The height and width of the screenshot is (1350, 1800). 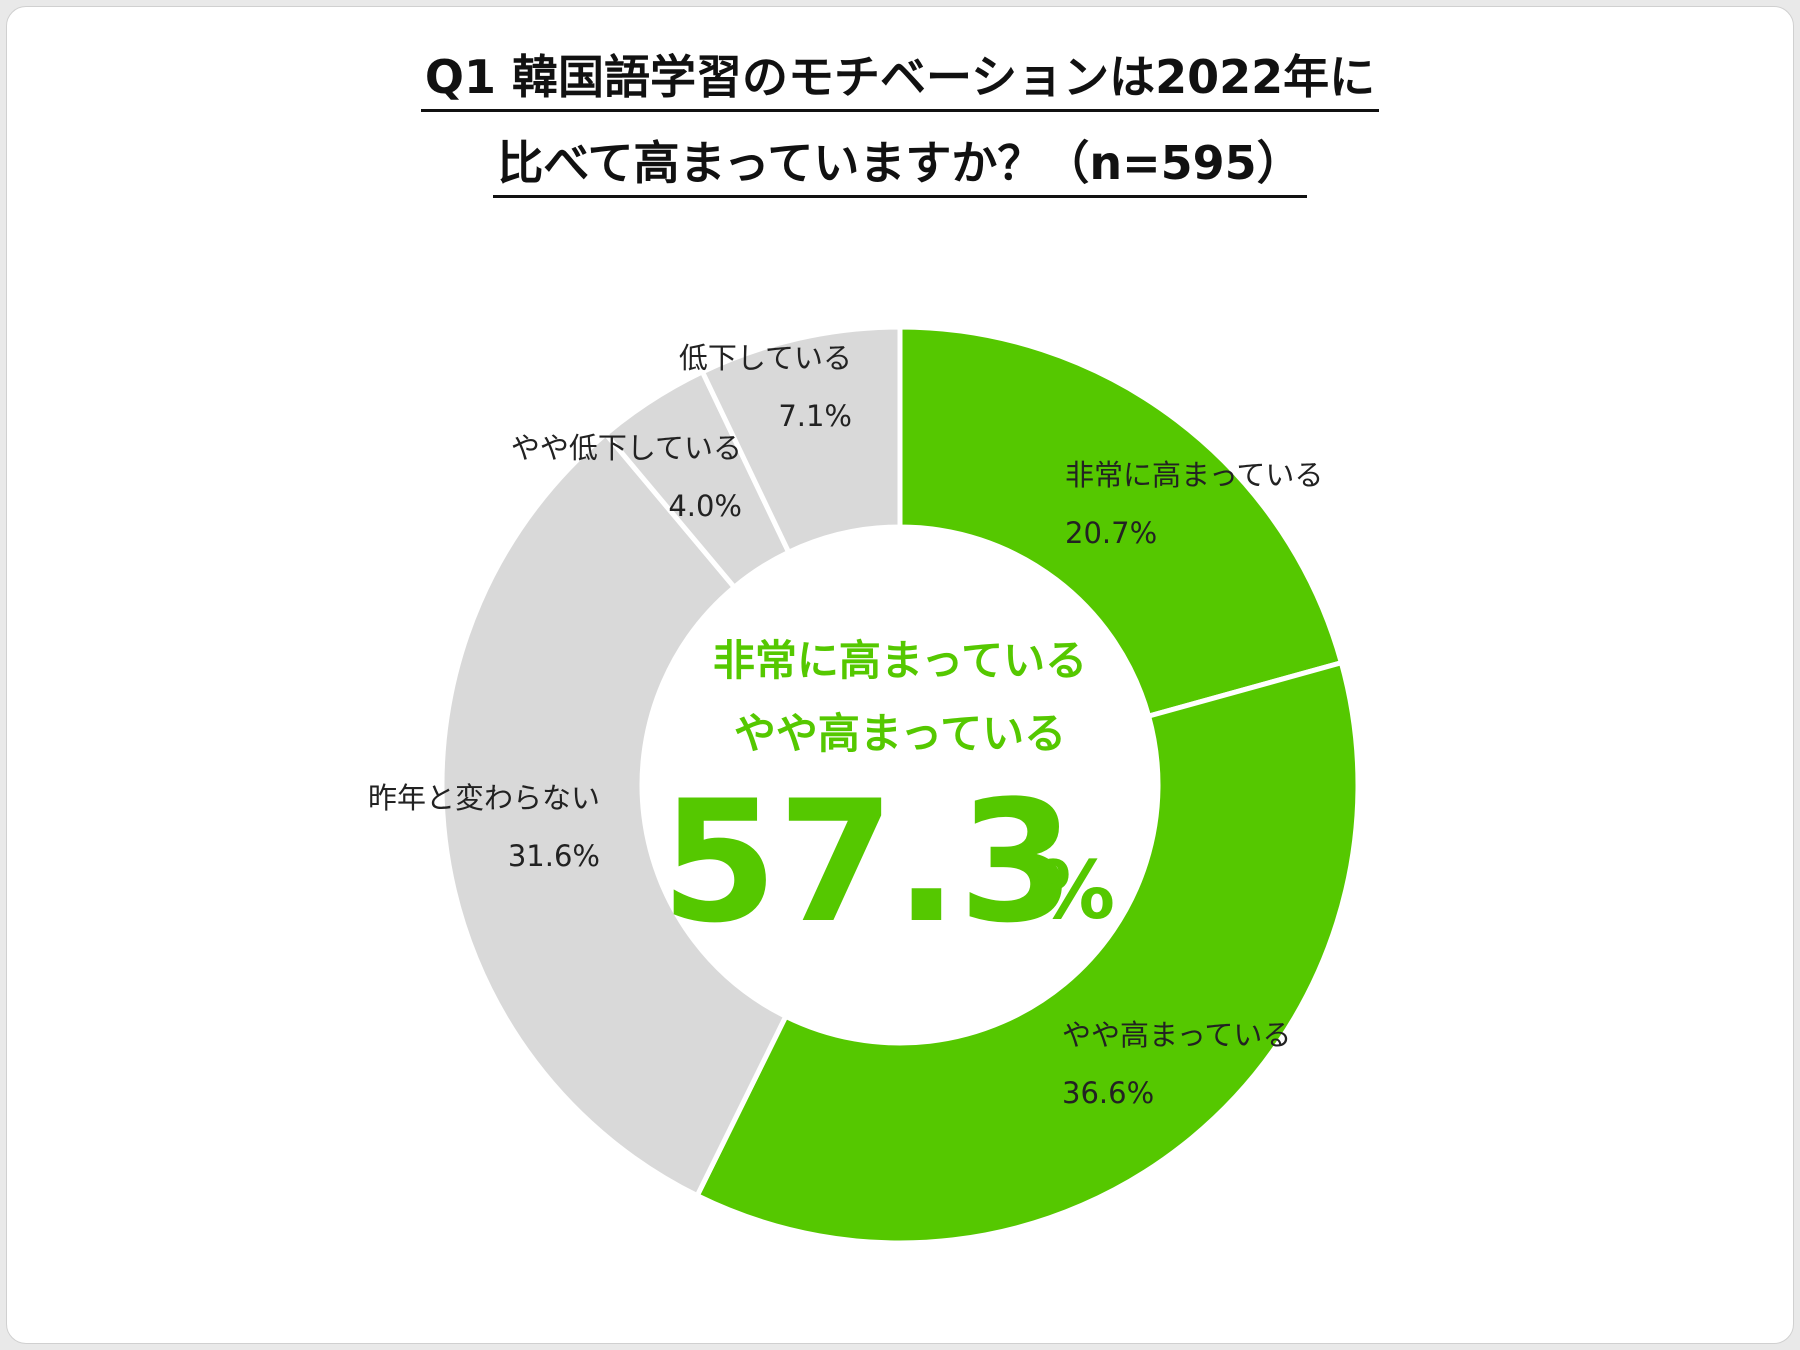 I want to click on center-summary: 非常に高まっている やや高まっている 57.3 %, so click(x=888, y=798).